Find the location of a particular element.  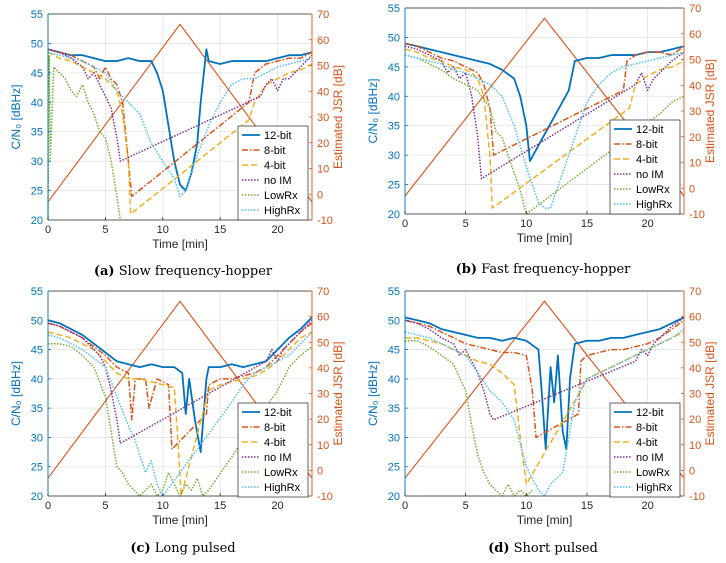

series-line-4-bit-a is located at coordinates (180, 133).